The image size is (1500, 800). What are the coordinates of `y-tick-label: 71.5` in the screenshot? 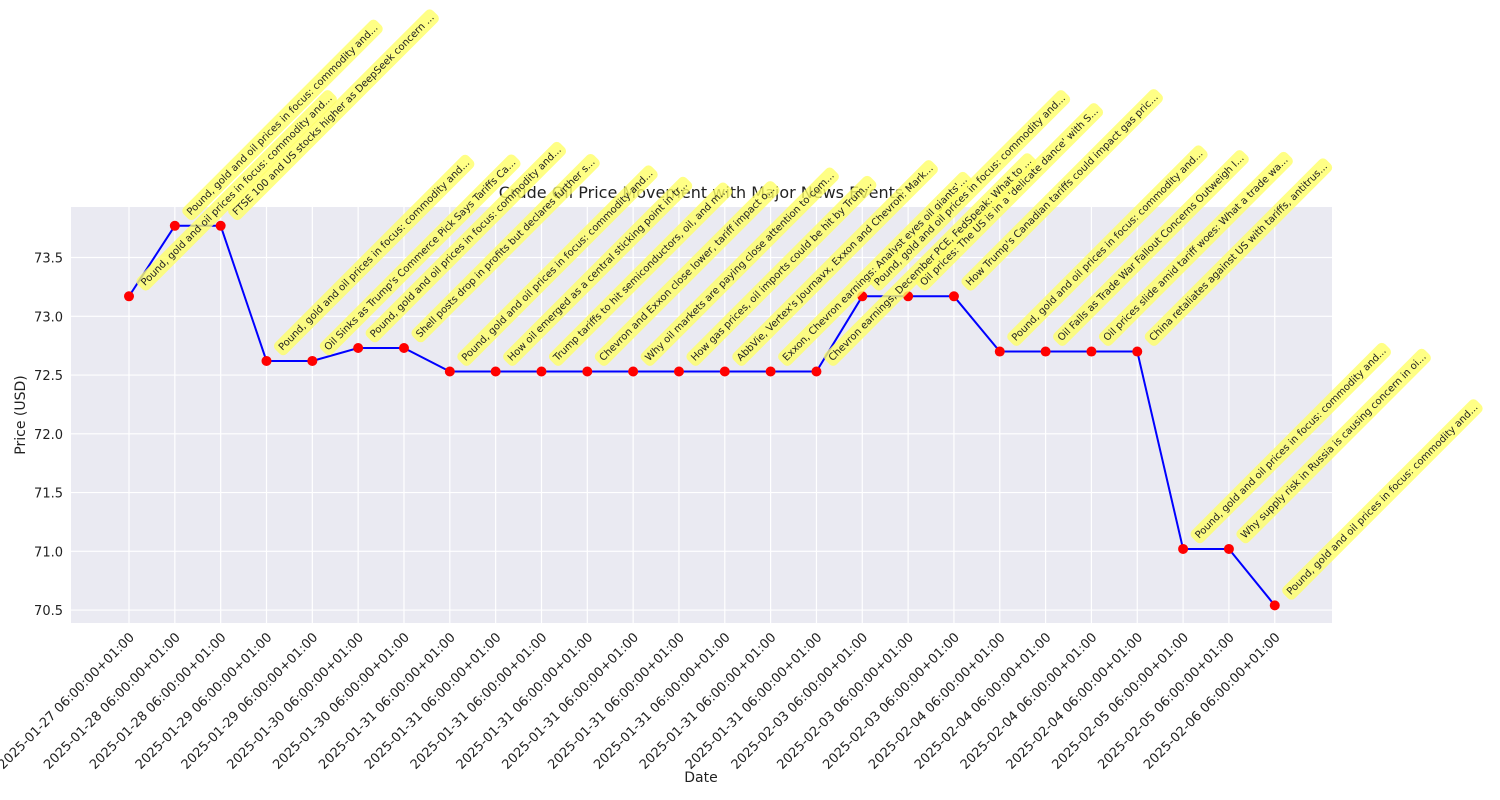 It's located at (48, 494).